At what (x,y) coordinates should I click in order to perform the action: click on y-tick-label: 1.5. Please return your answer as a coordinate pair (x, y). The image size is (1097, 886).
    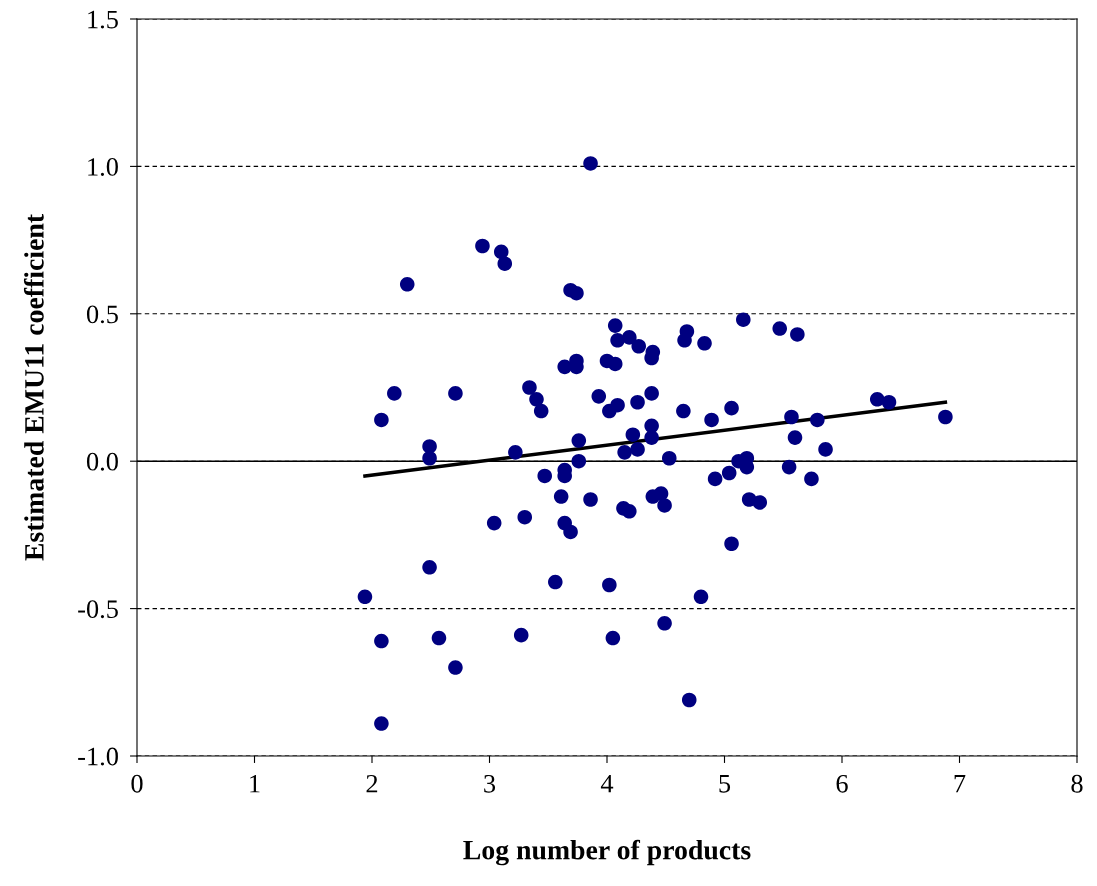
    Looking at the image, I should click on (103, 19).